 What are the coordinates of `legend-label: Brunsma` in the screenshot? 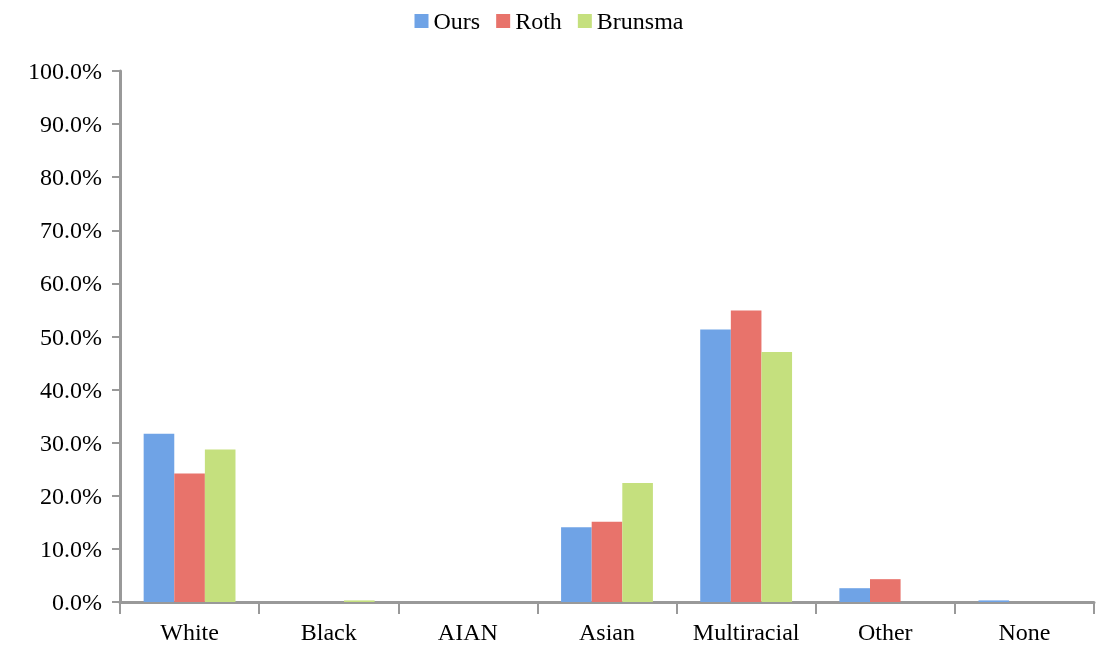 It's located at (640, 21).